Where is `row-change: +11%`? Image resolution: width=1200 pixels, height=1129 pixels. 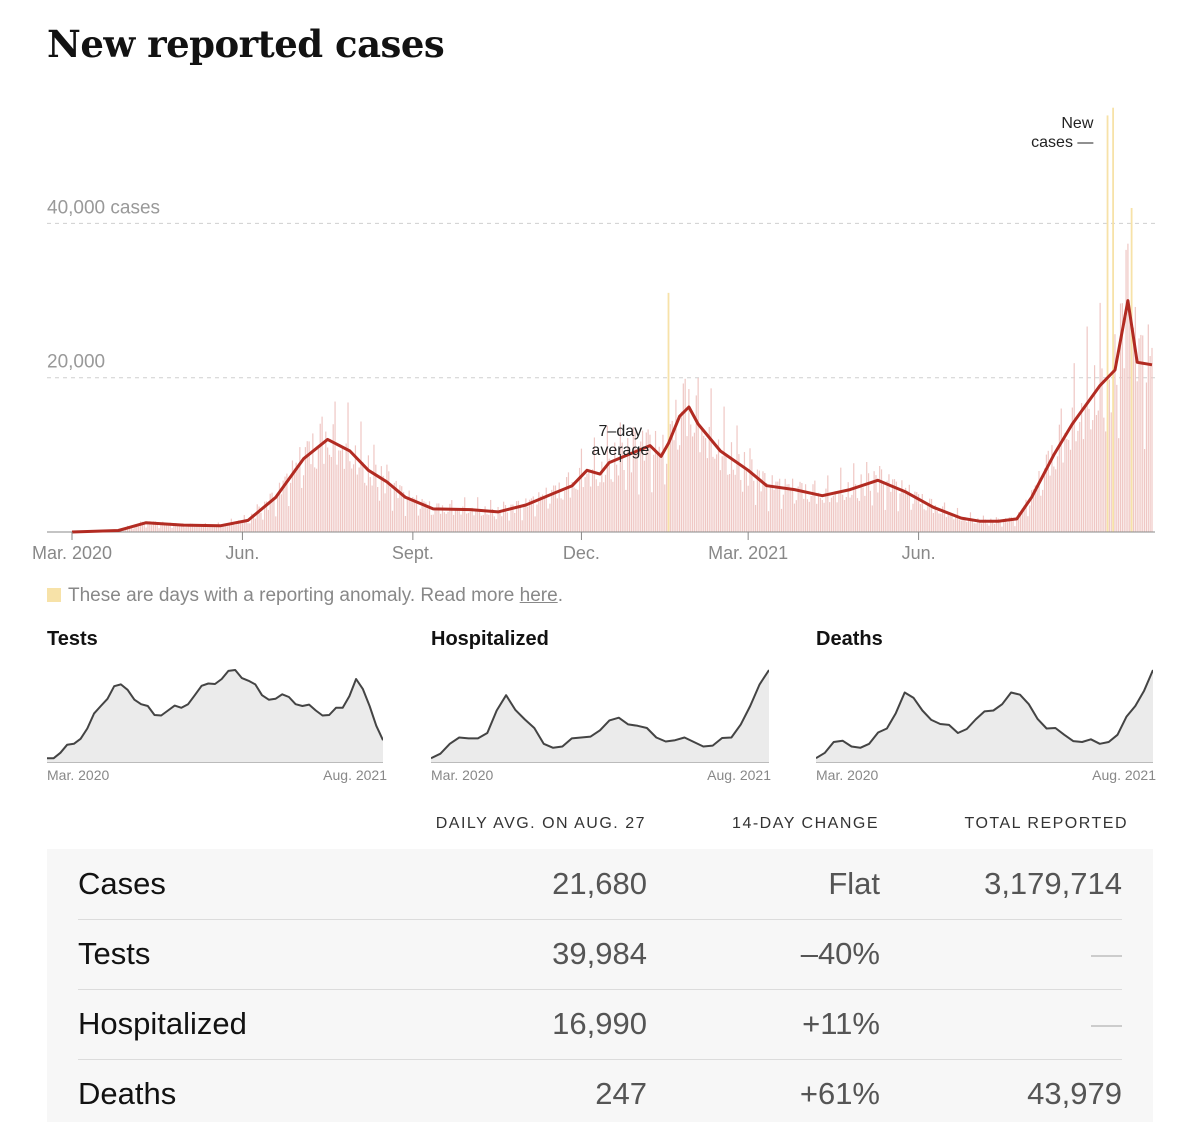 row-change: +11% is located at coordinates (841, 1024).